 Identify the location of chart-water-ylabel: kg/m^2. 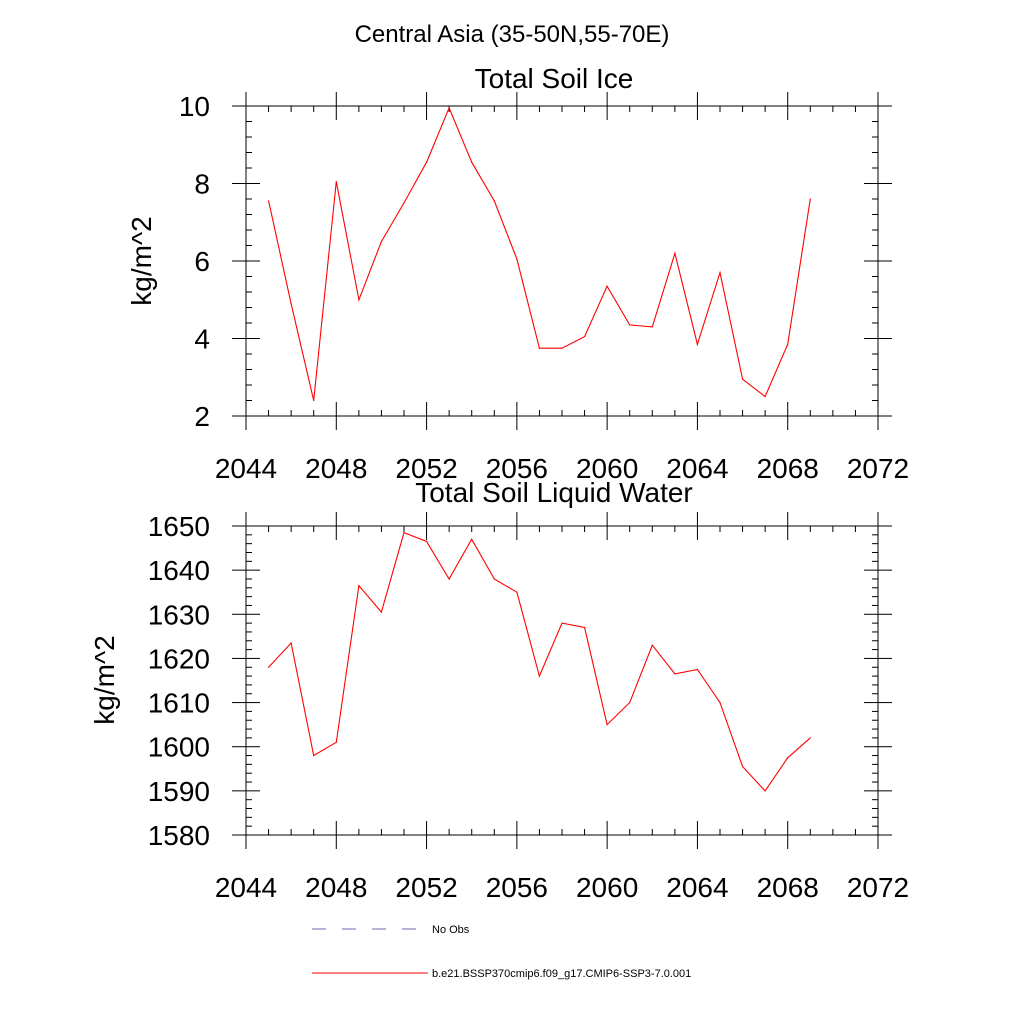
(104, 679).